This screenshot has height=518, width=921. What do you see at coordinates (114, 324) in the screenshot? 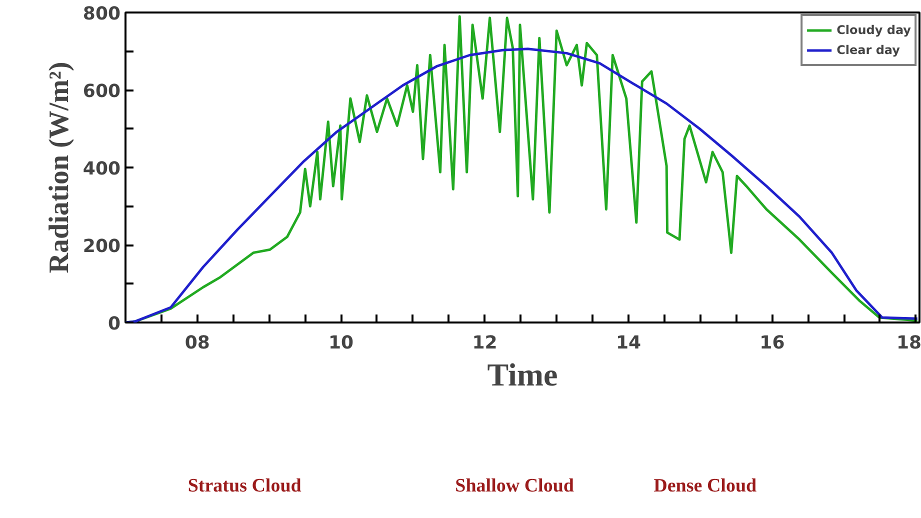
I see `y-tick-label: 0` at bounding box center [114, 324].